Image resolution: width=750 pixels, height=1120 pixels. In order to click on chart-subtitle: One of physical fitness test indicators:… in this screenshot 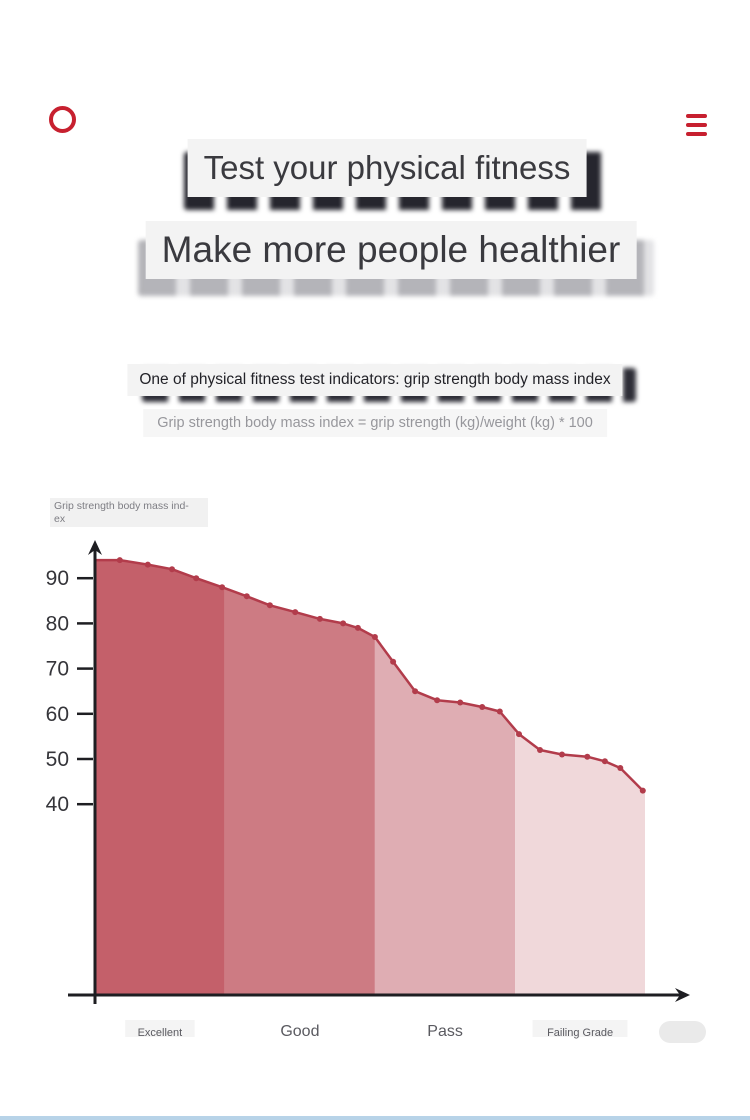, I will do `click(375, 380)`.